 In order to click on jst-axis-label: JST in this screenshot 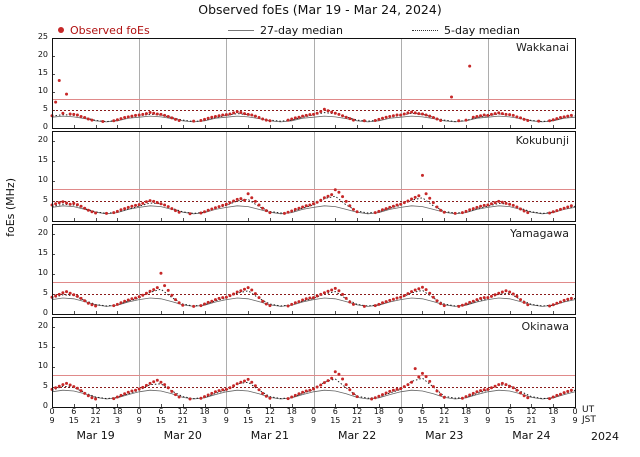, I will do `click(589, 420)`.